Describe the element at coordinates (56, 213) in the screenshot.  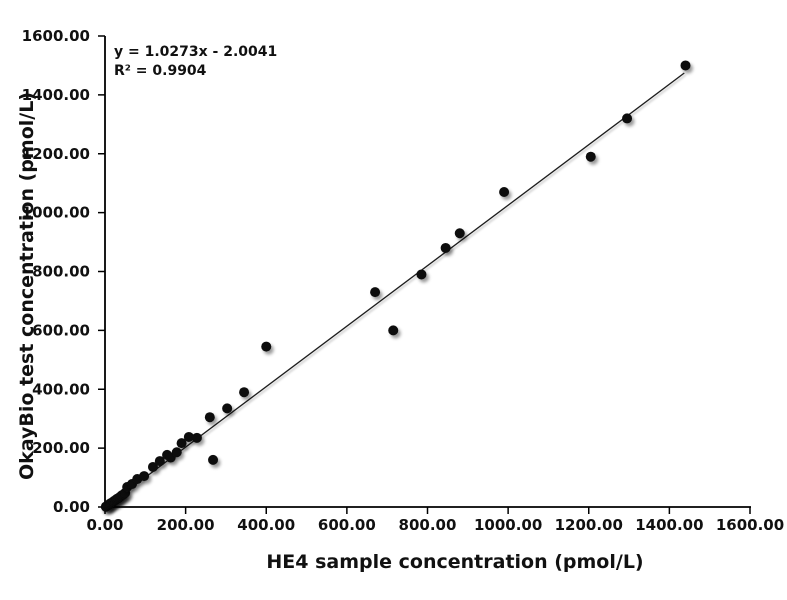
I see `y-tick-label: 1000.00` at that location.